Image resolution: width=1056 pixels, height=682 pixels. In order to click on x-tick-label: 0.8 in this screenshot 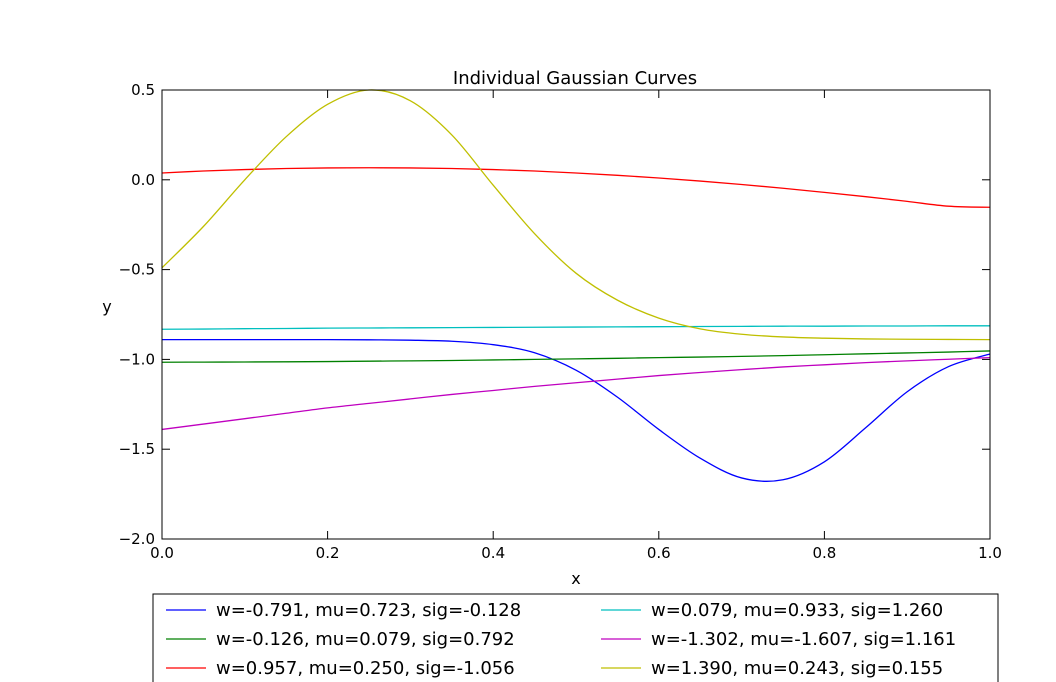, I will do `click(824, 553)`.